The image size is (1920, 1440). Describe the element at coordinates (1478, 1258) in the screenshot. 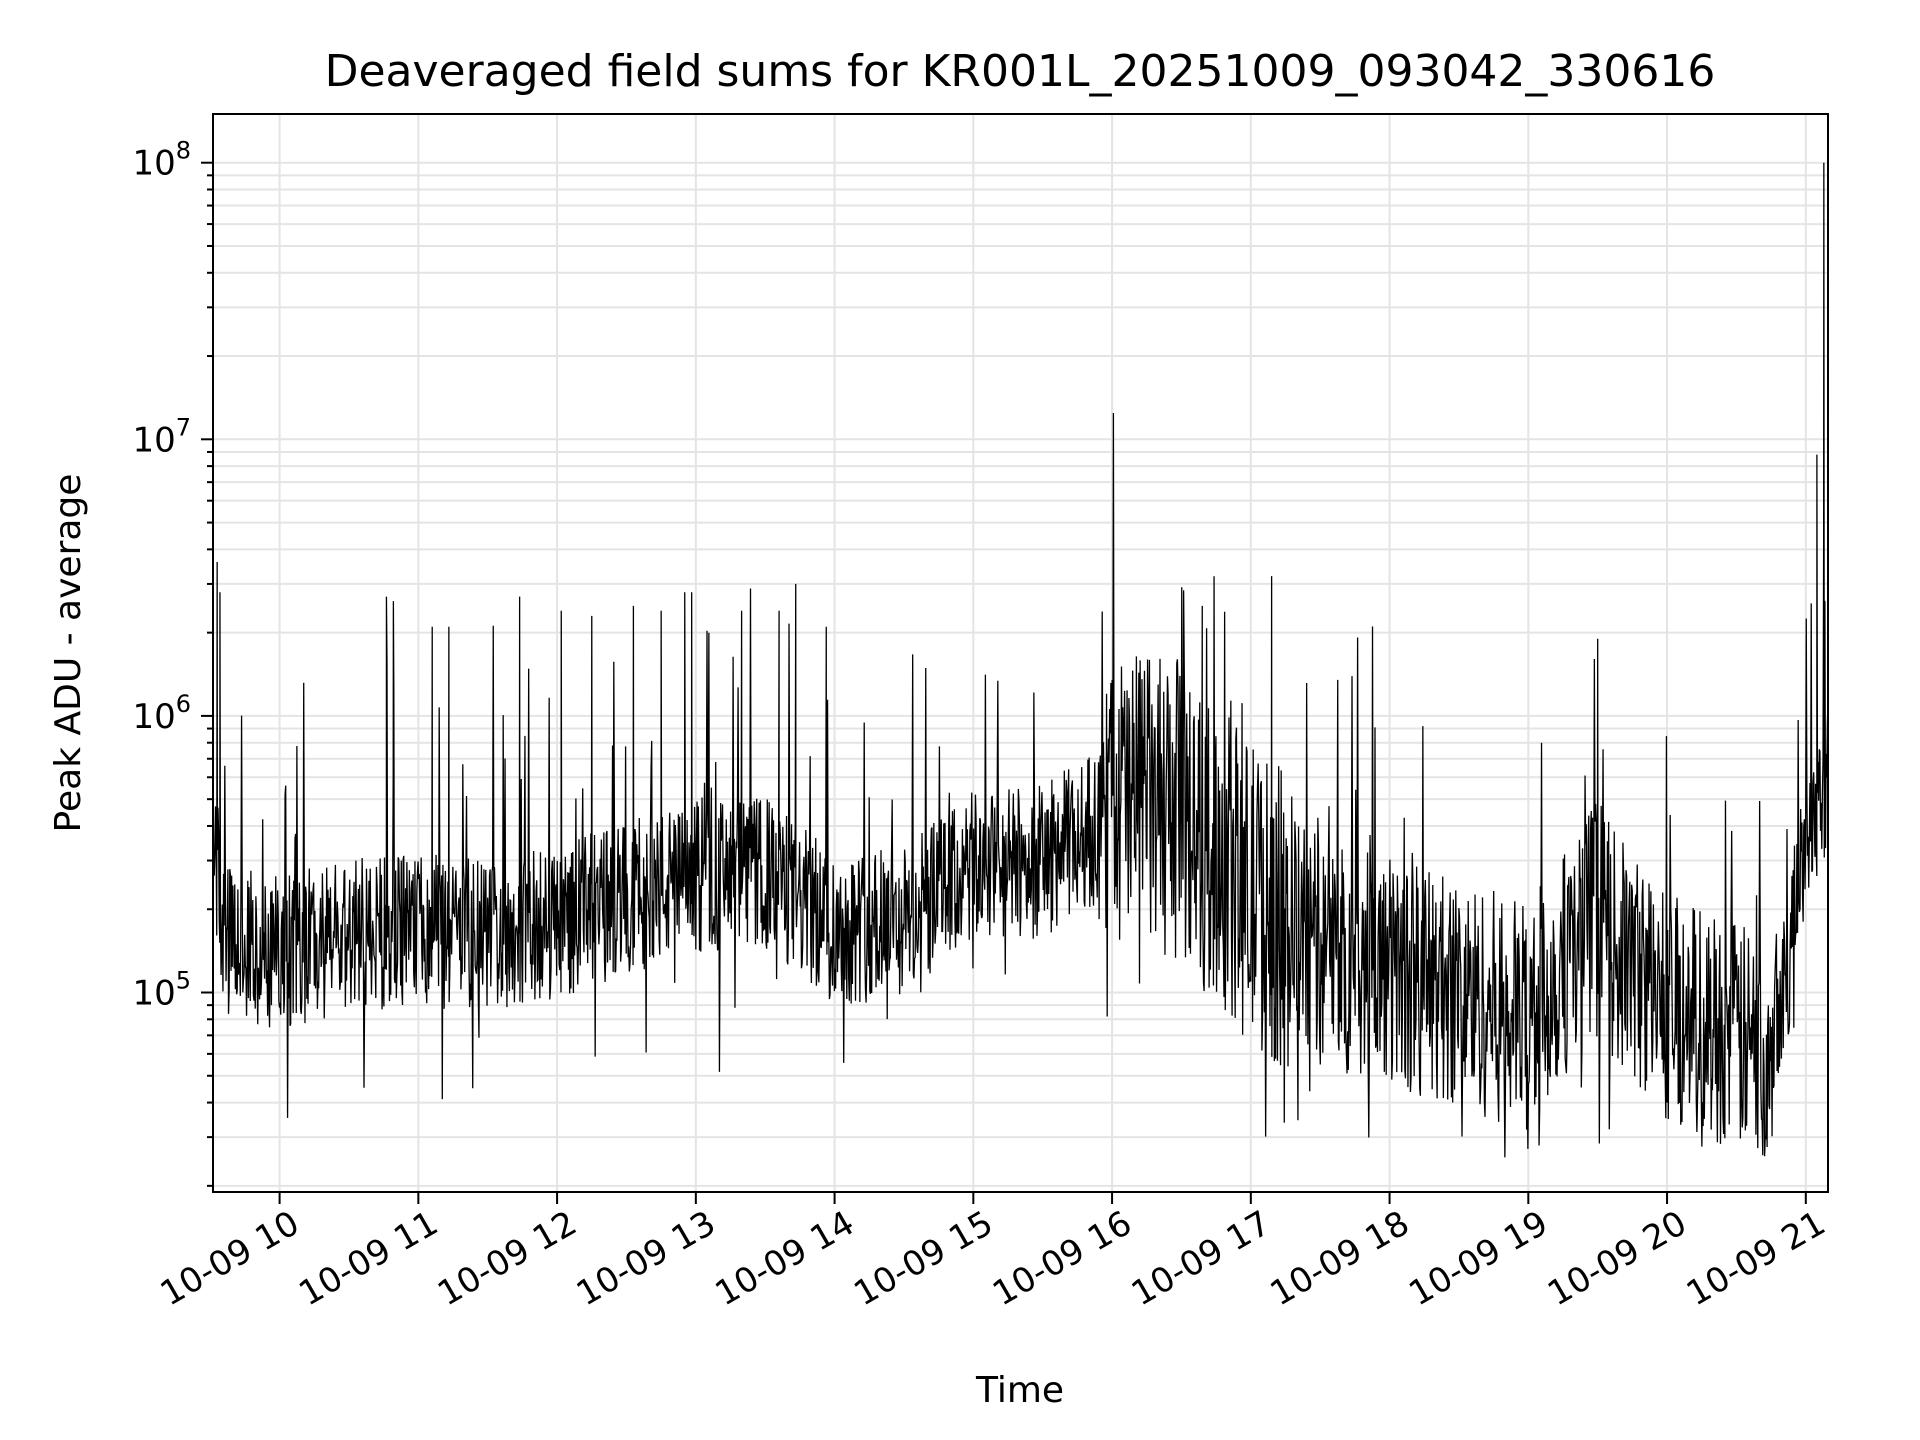

I see `x-tick-label: 10-09 19` at that location.